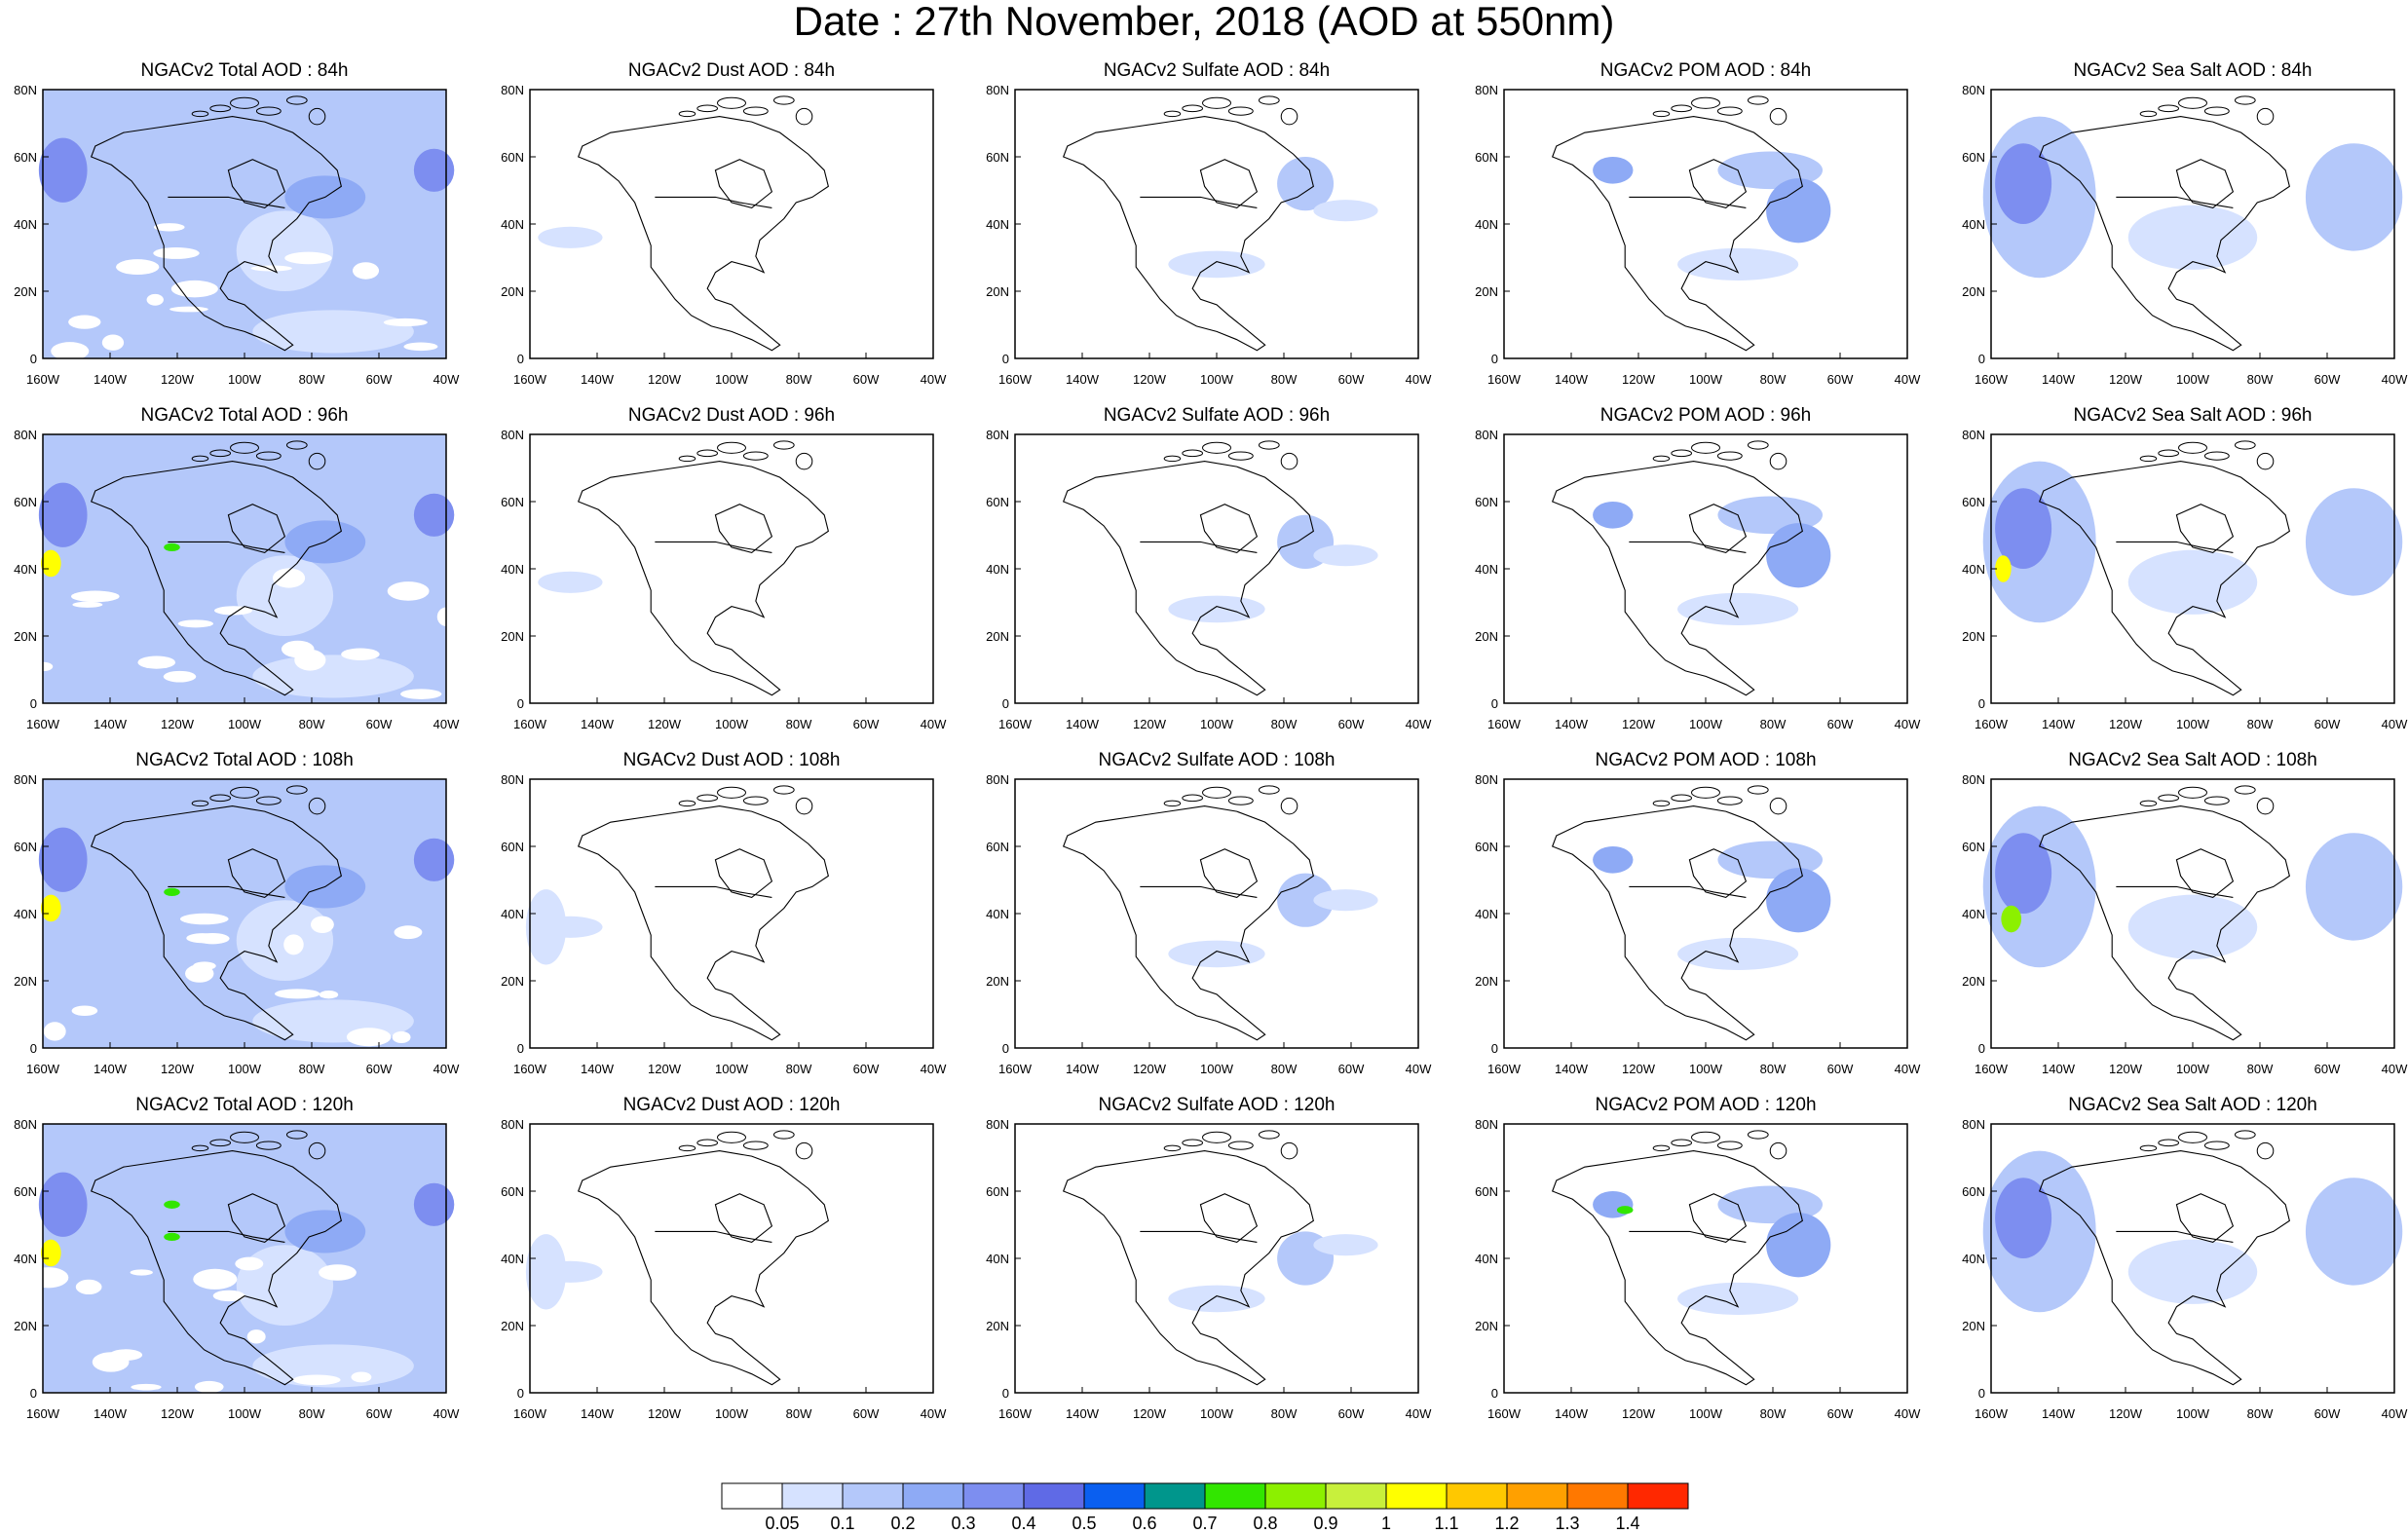 The image size is (2408, 1534). Describe the element at coordinates (244, 70) in the screenshot. I see `panel-title: NGACv2 Total AOD : 84h` at that location.